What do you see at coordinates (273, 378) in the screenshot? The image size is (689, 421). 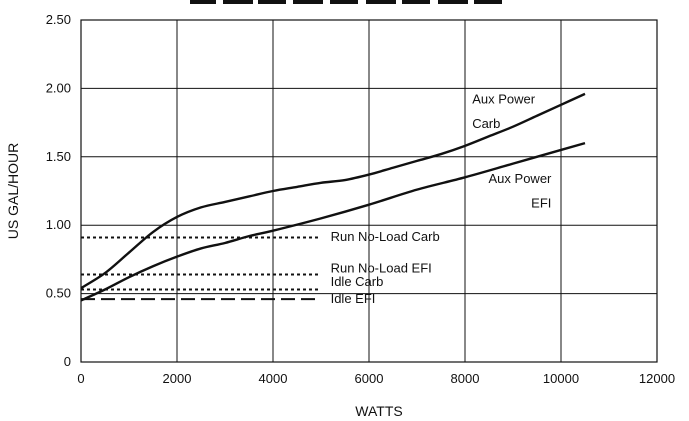 I see `x-tick-label: 4000` at bounding box center [273, 378].